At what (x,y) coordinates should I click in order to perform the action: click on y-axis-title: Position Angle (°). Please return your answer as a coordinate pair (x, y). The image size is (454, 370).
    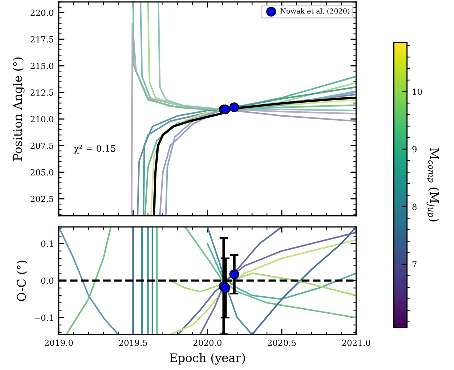
    Looking at the image, I should click on (19, 109).